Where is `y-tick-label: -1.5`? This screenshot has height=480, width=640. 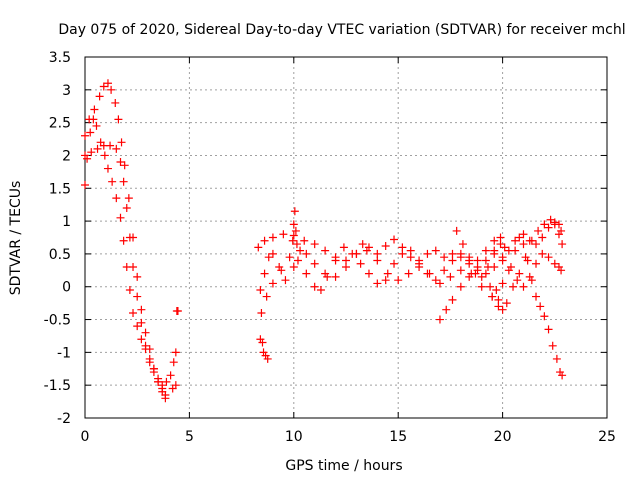 y-tick-label: -1.5 is located at coordinates (57, 386).